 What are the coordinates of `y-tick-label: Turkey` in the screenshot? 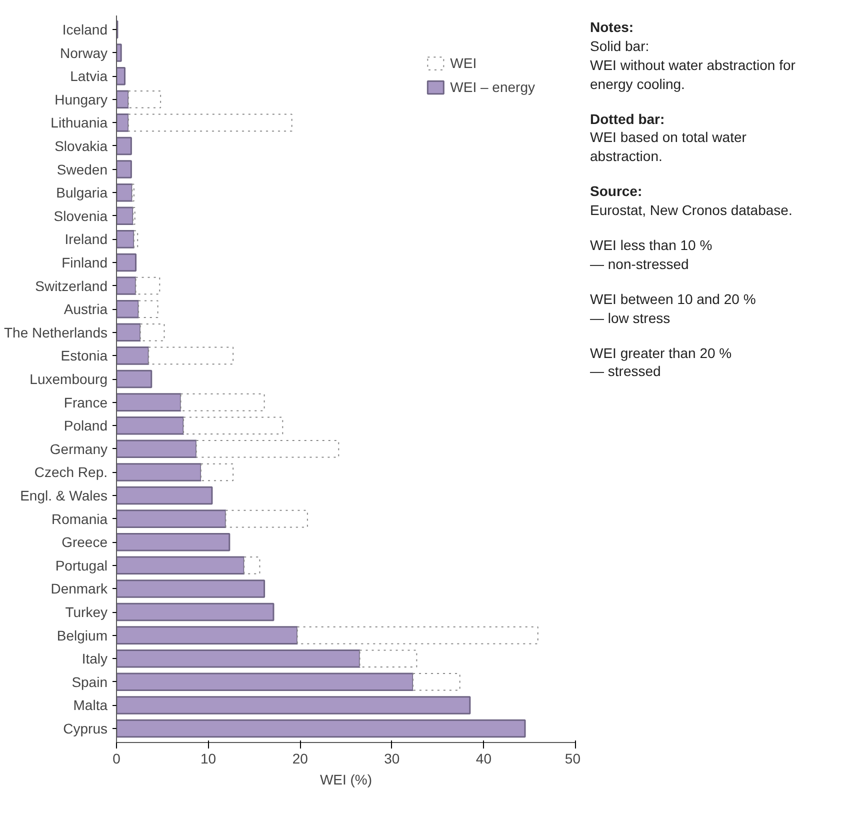 It's located at (86, 612).